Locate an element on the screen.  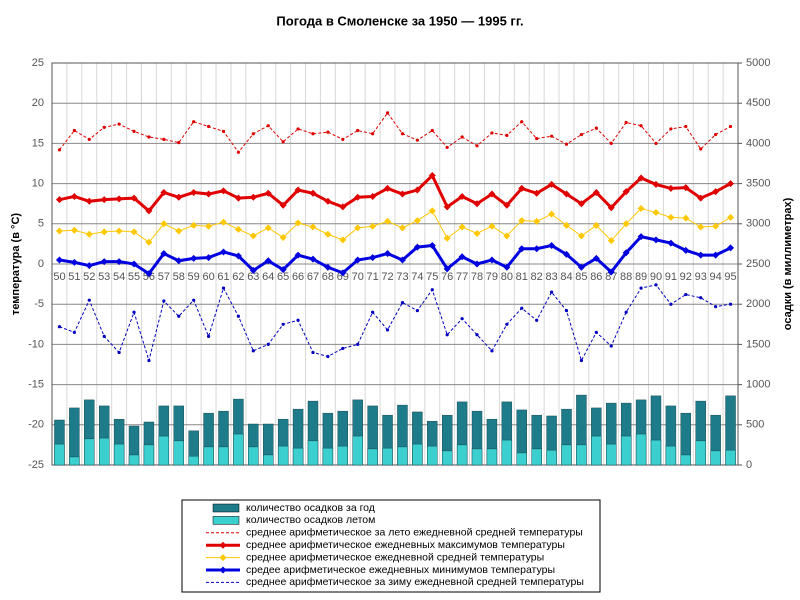
line is located at coordinates (395, 193).